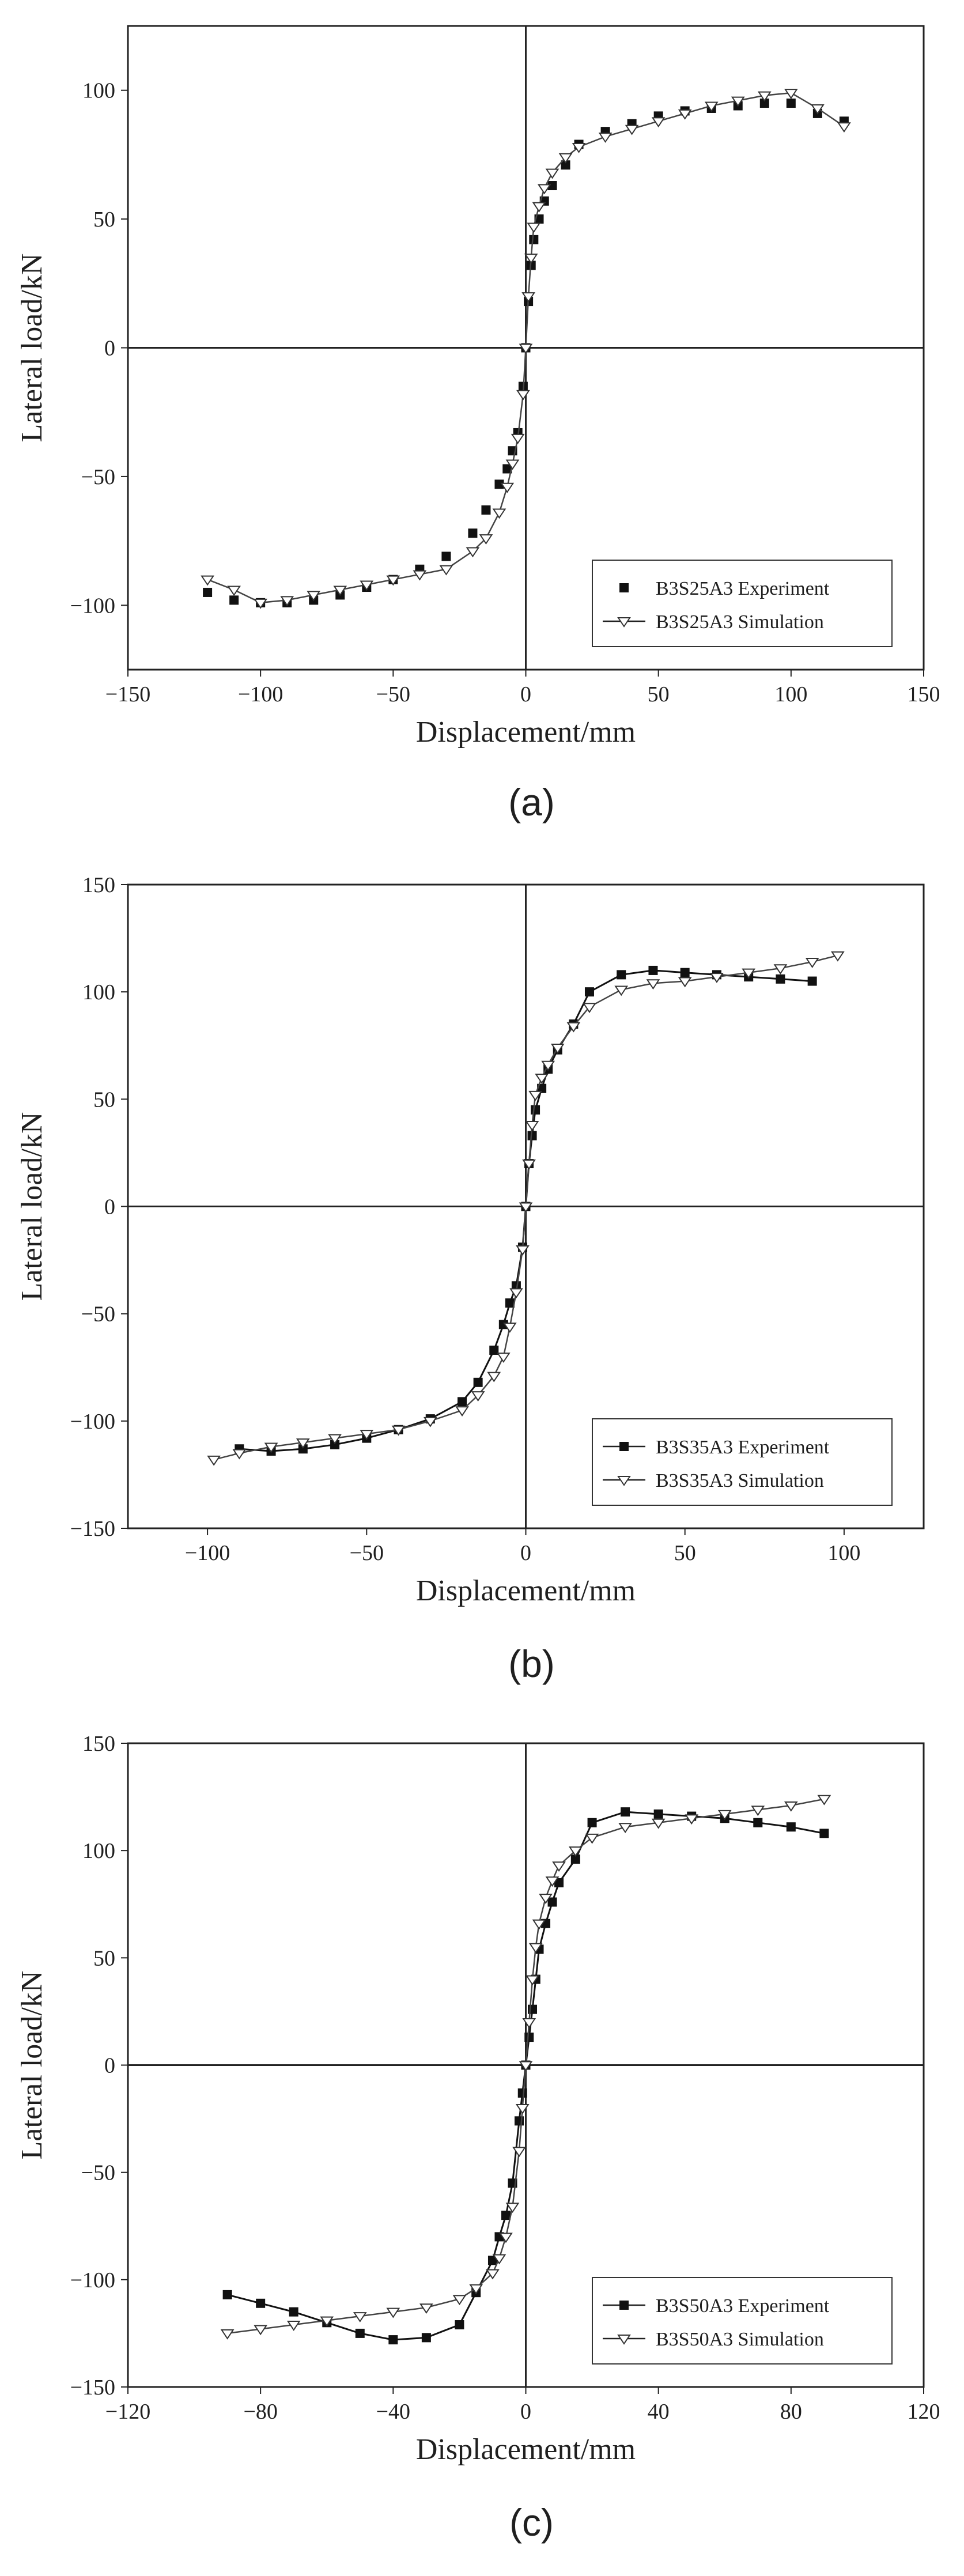  I want to click on series-simulation, so click(526, 349).